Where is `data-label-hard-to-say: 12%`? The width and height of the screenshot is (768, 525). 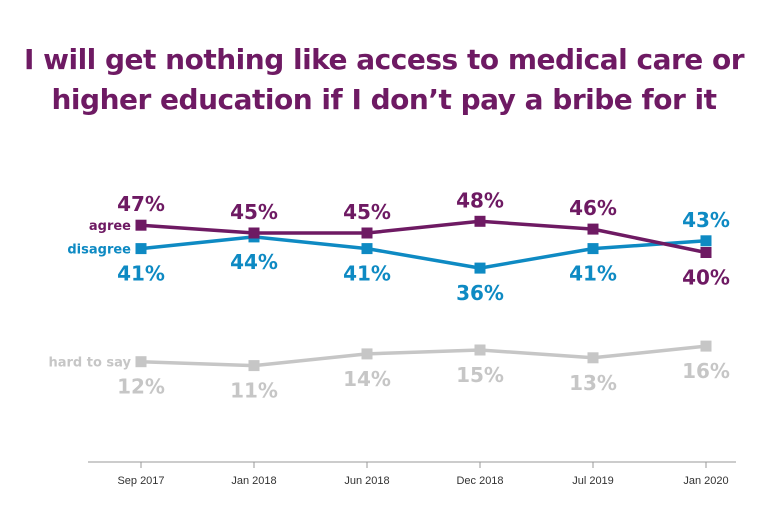 data-label-hard-to-say: 12% is located at coordinates (141, 387).